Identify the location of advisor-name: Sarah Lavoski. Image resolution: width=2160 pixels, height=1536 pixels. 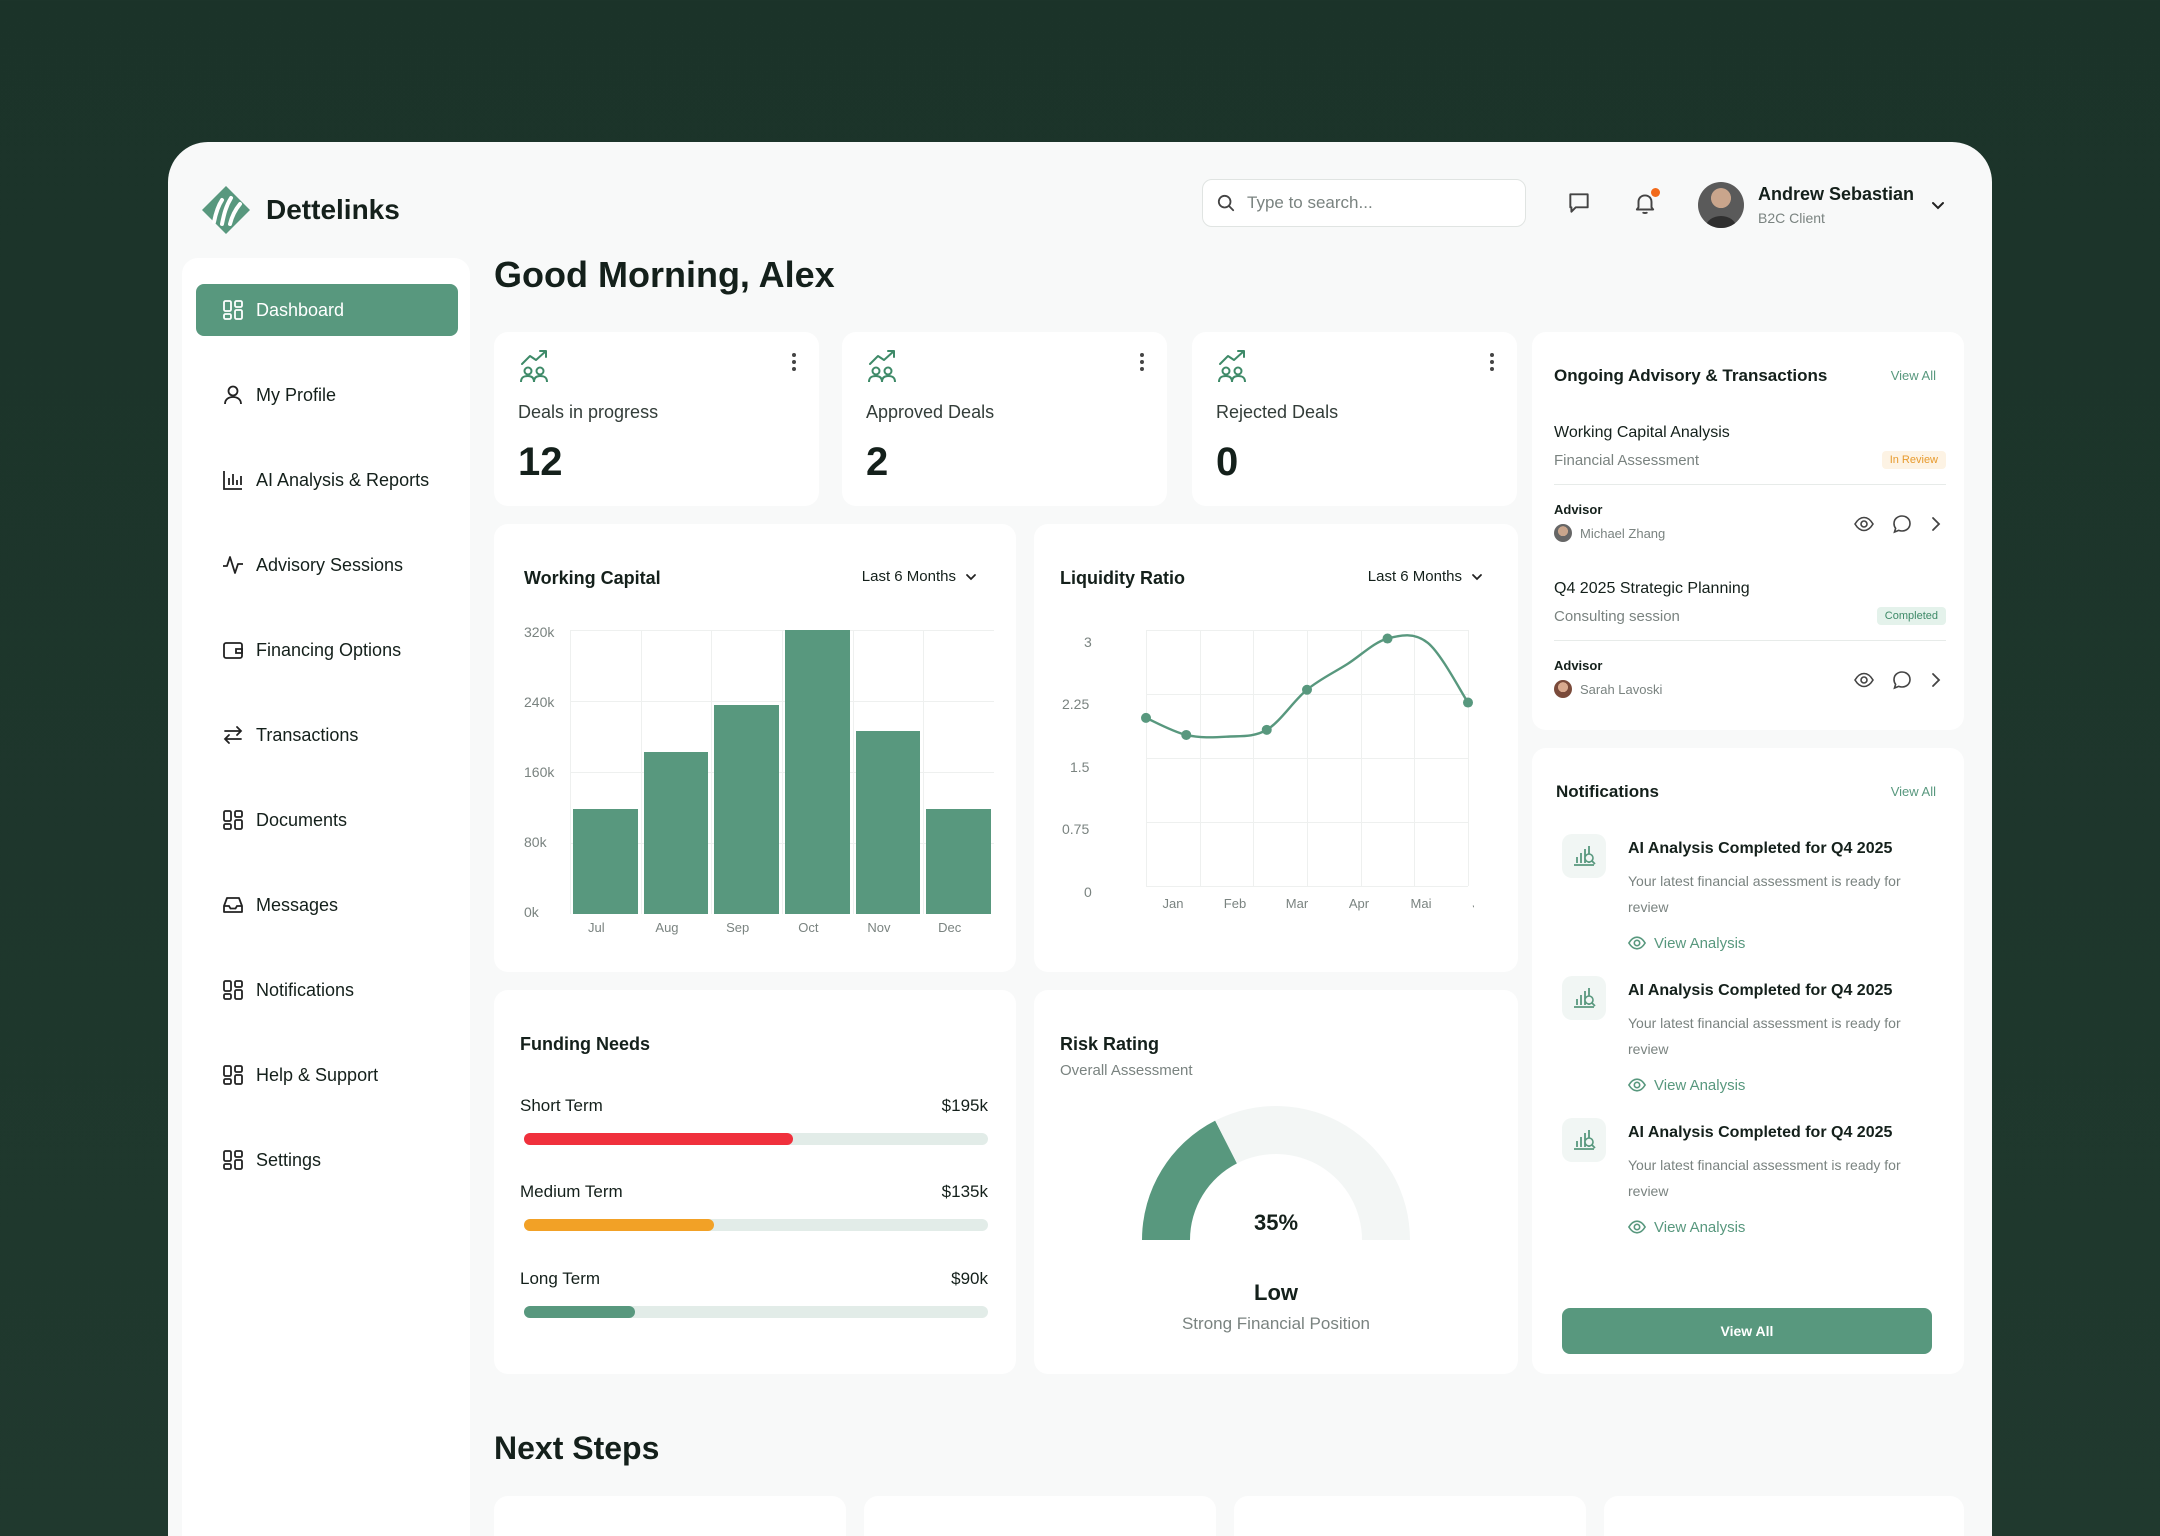
(1621, 689).